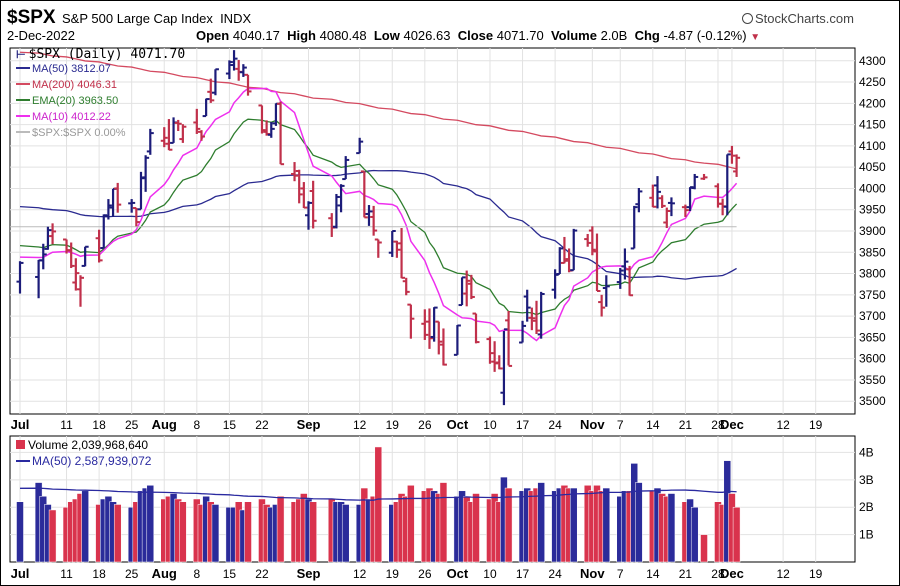 Image resolution: width=900 pixels, height=586 pixels. Describe the element at coordinates (23, 68) in the screenshot. I see `legend-ma50-swatch` at that location.